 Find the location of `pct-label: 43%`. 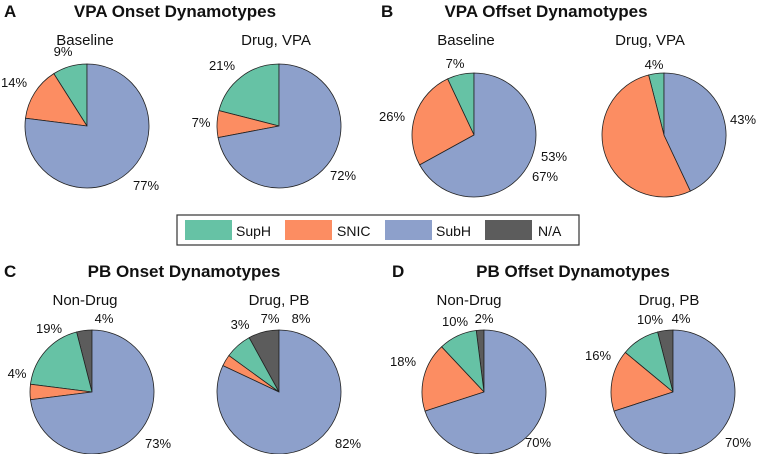

pct-label: 43% is located at coordinates (743, 119).